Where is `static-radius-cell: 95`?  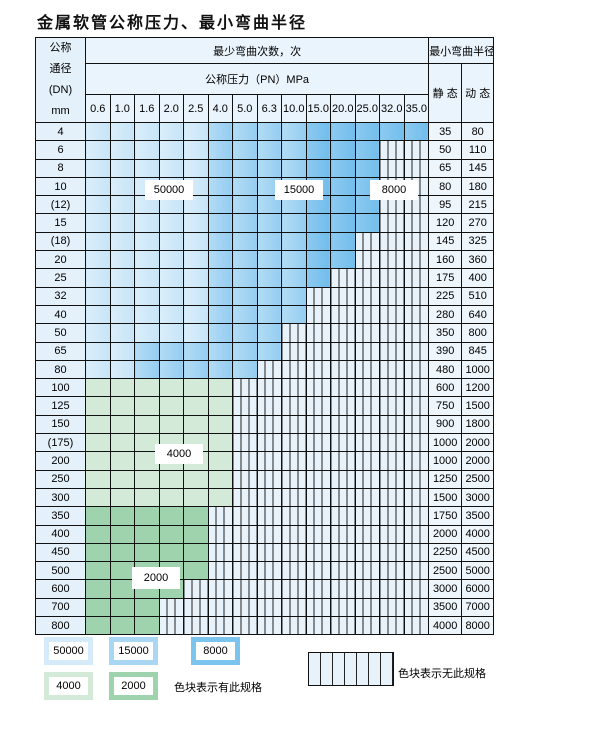
static-radius-cell: 95 is located at coordinates (445, 205).